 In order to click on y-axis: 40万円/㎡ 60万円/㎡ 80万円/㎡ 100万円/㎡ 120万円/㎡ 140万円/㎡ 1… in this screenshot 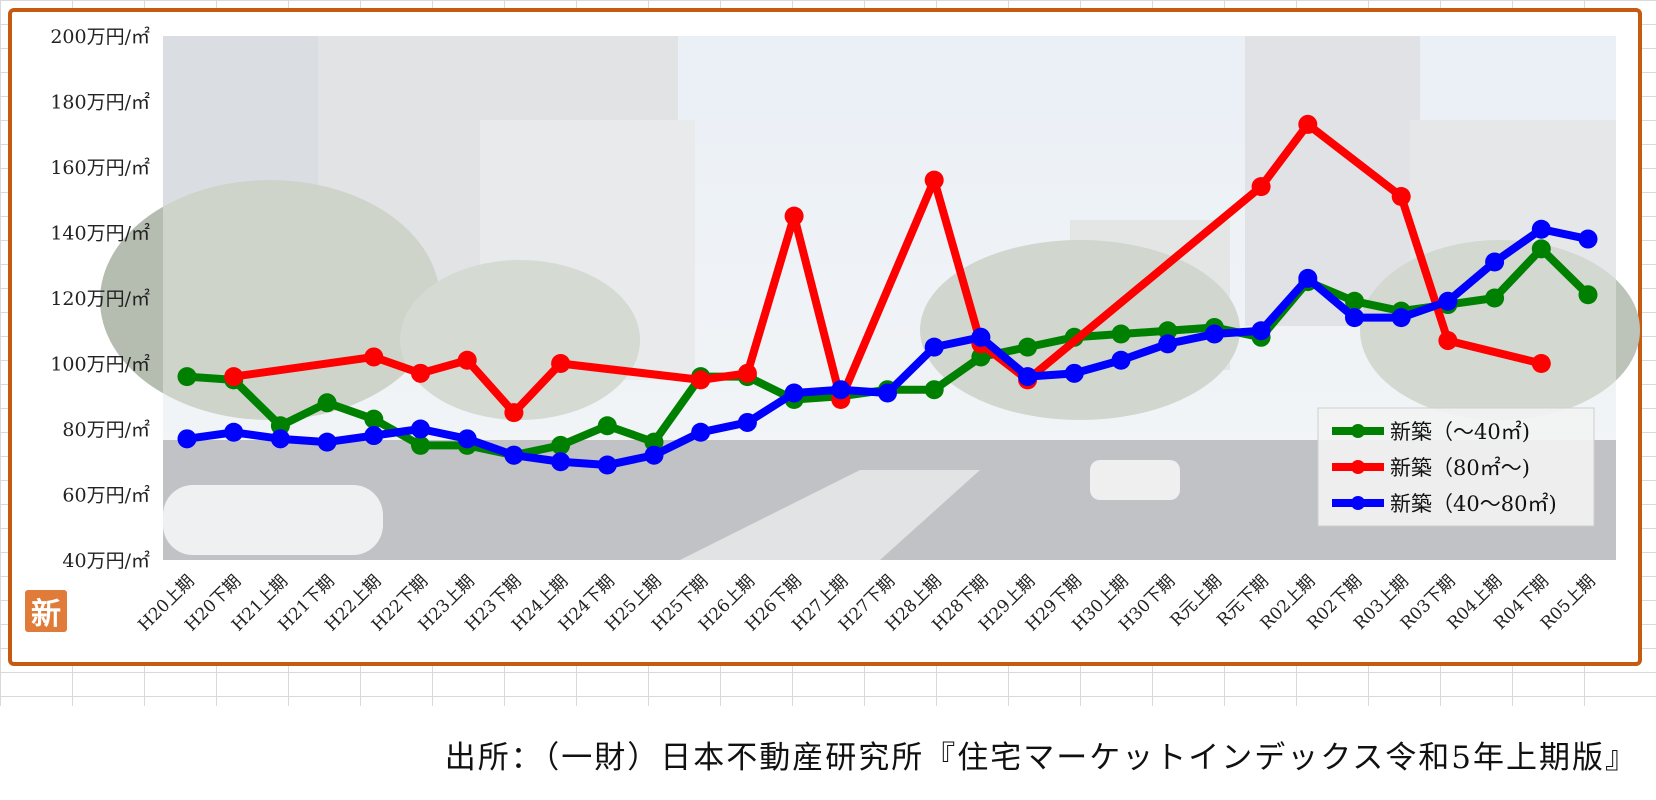, I will do `click(100, 298)`.